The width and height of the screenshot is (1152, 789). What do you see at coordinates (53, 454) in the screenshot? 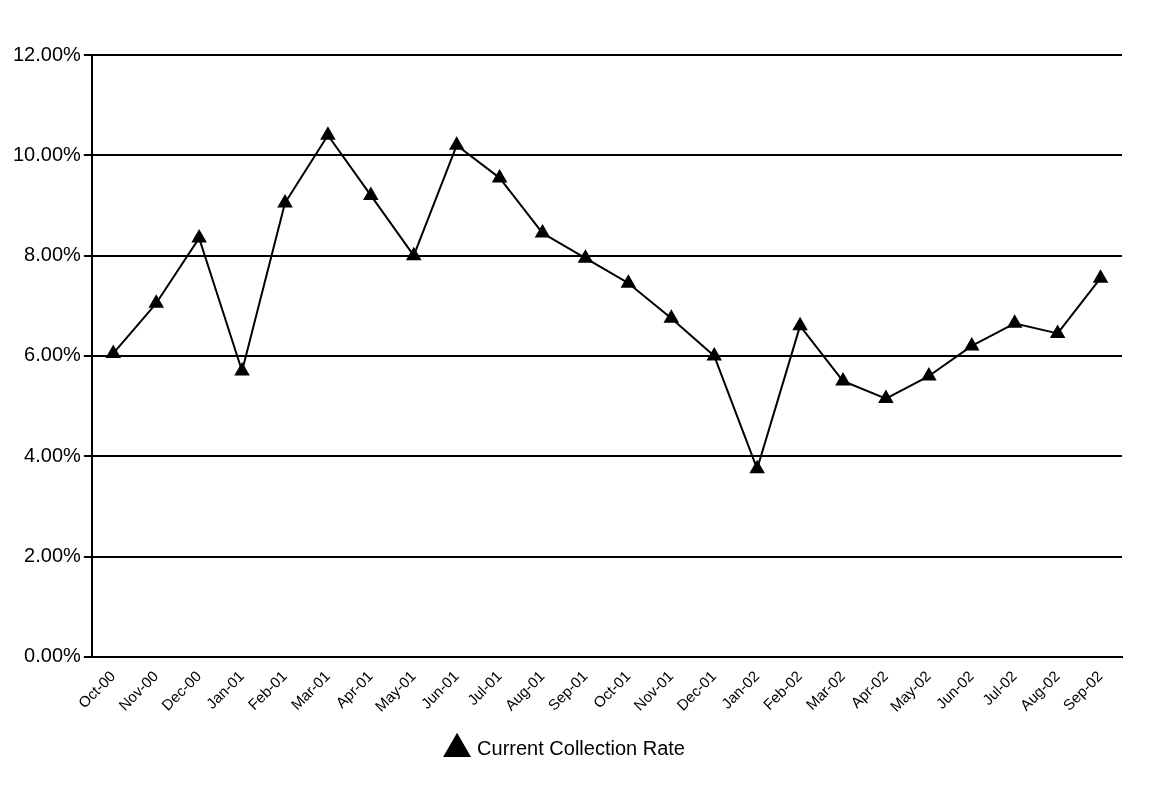
I see `y-tick-label: 4.00%` at bounding box center [53, 454].